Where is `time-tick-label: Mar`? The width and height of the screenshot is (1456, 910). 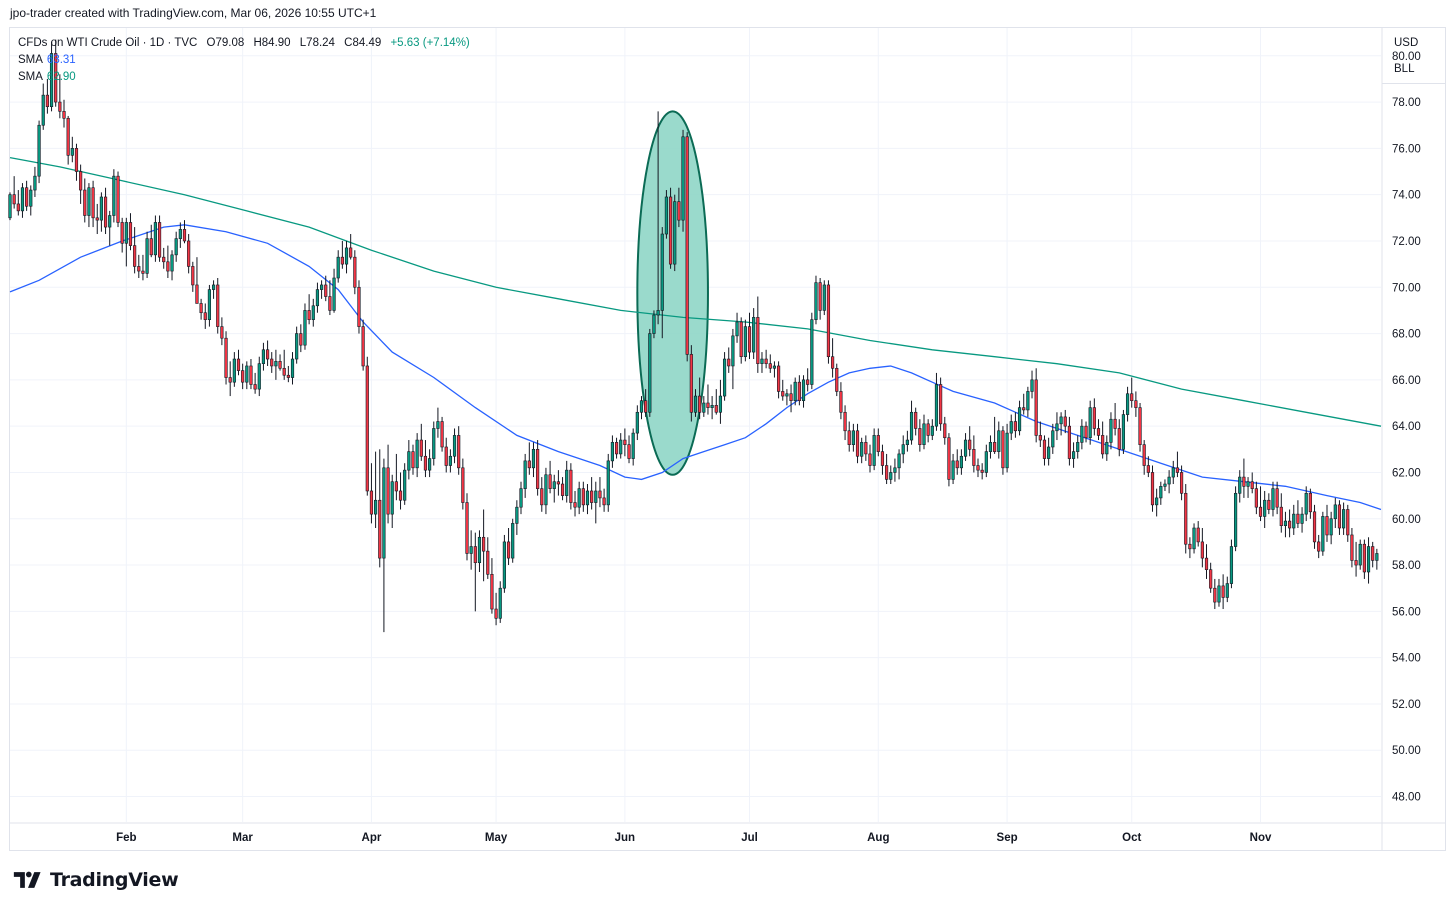 time-tick-label: Mar is located at coordinates (242, 838).